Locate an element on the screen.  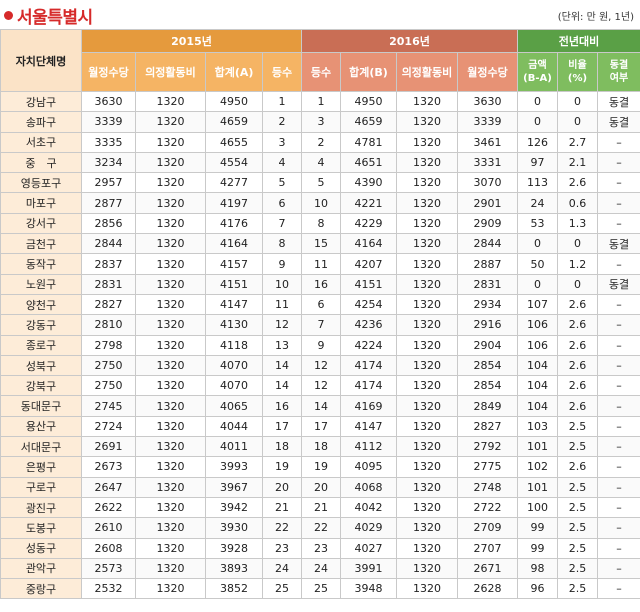
table-row: 동대문구 2745 1320 4065 16 14 4169 1320 2849 104 2.6– is located at coordinates (320, 406).